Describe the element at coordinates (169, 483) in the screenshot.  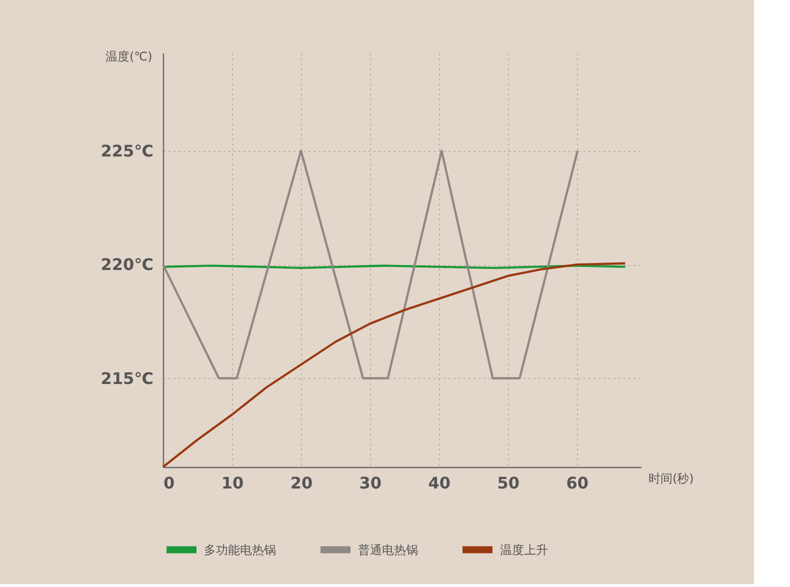
I see `x-tick-label: 0` at that location.